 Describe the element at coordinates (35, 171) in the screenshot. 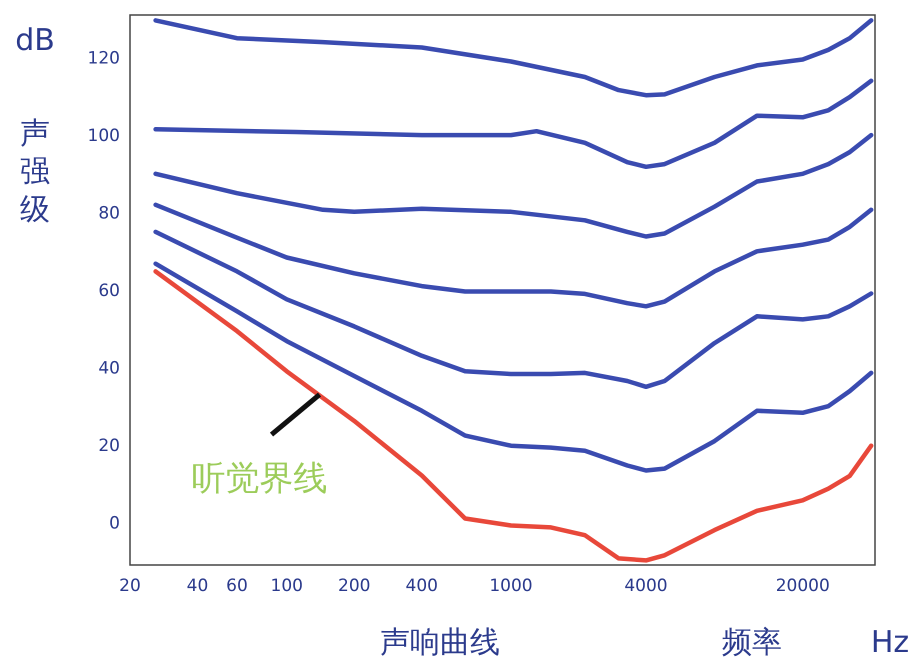

I see `y-axis-title: 声强级` at that location.